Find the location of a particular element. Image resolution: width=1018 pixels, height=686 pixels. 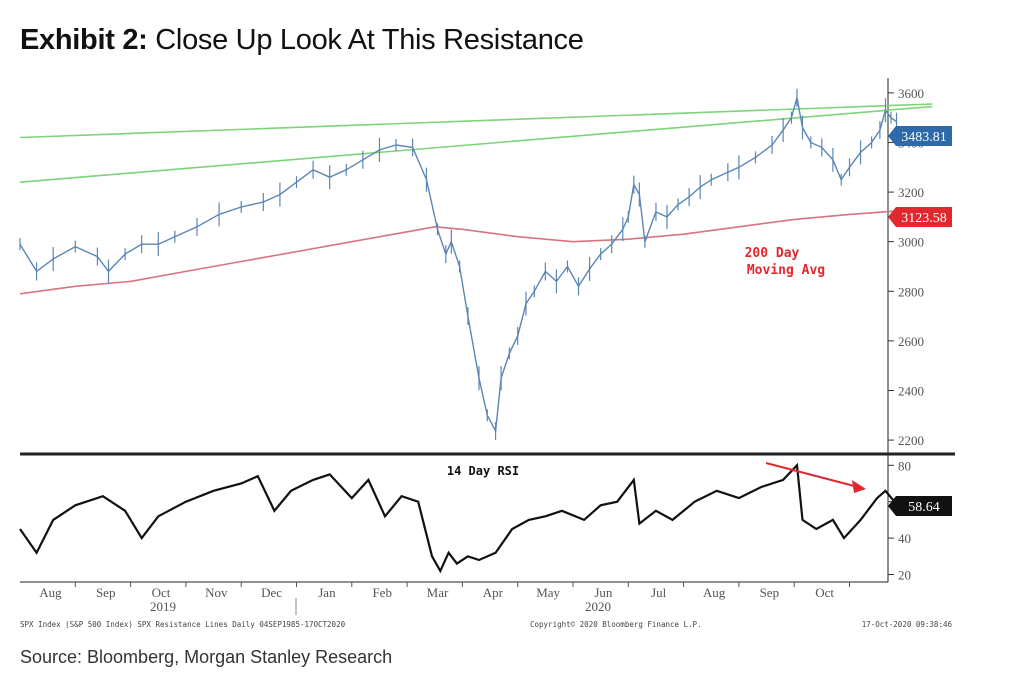

rsi-ytick-label: 80 is located at coordinates (904, 465).